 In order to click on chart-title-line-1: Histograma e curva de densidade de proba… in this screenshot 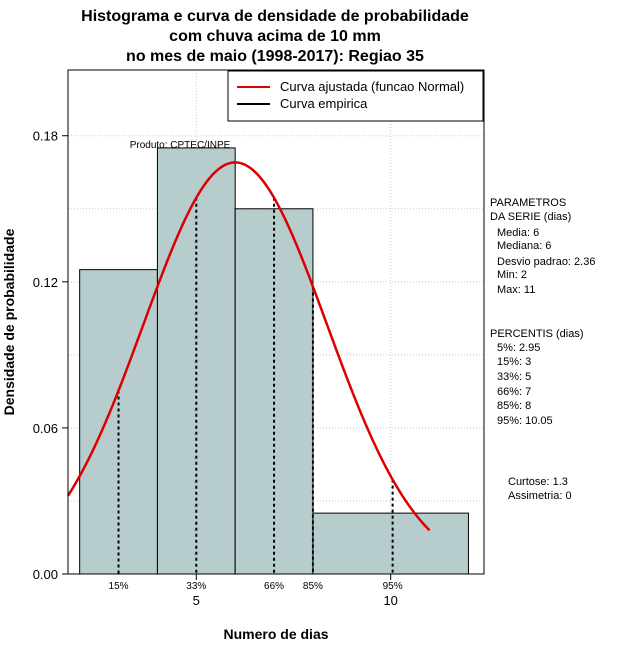, I will do `click(275, 16)`.